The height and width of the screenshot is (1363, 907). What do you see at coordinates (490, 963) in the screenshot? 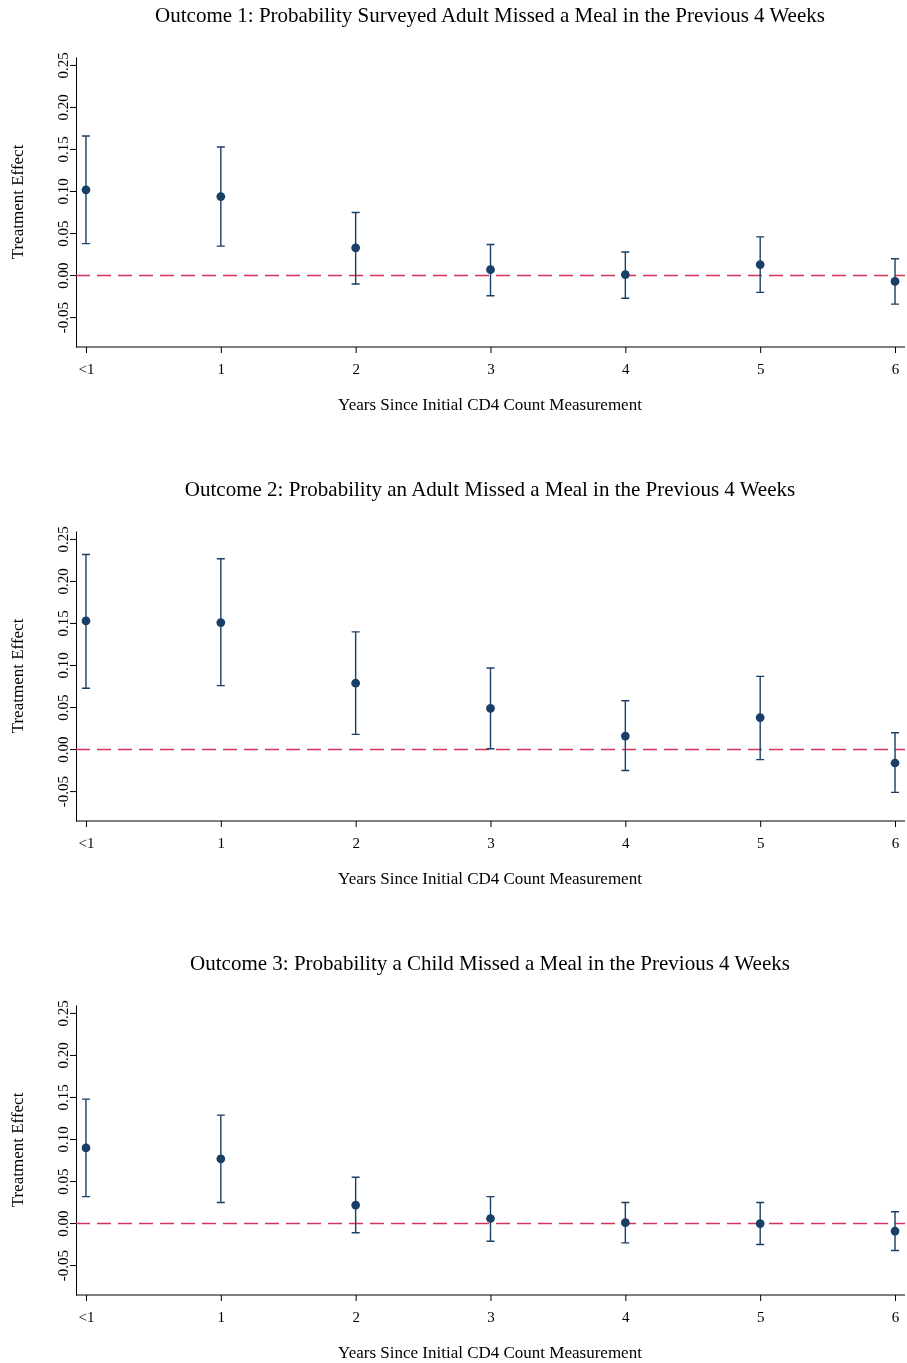
I see `chart-title: Outcome 3: Probability a Child Missed a Meal in the Previous 4 Weeks` at bounding box center [490, 963].